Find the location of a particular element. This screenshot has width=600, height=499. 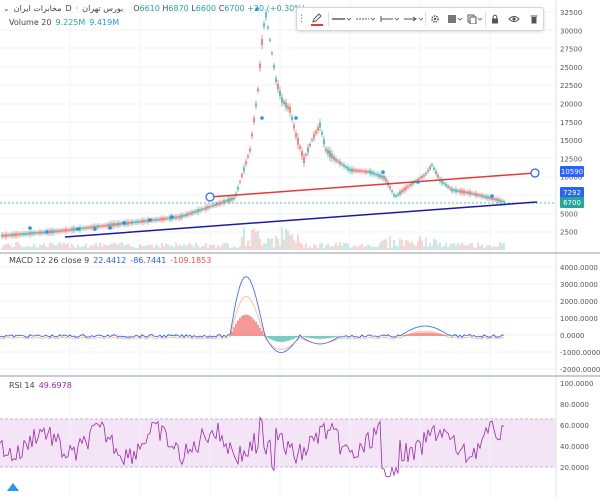

tradingview-logo is located at coordinates (13, 487).